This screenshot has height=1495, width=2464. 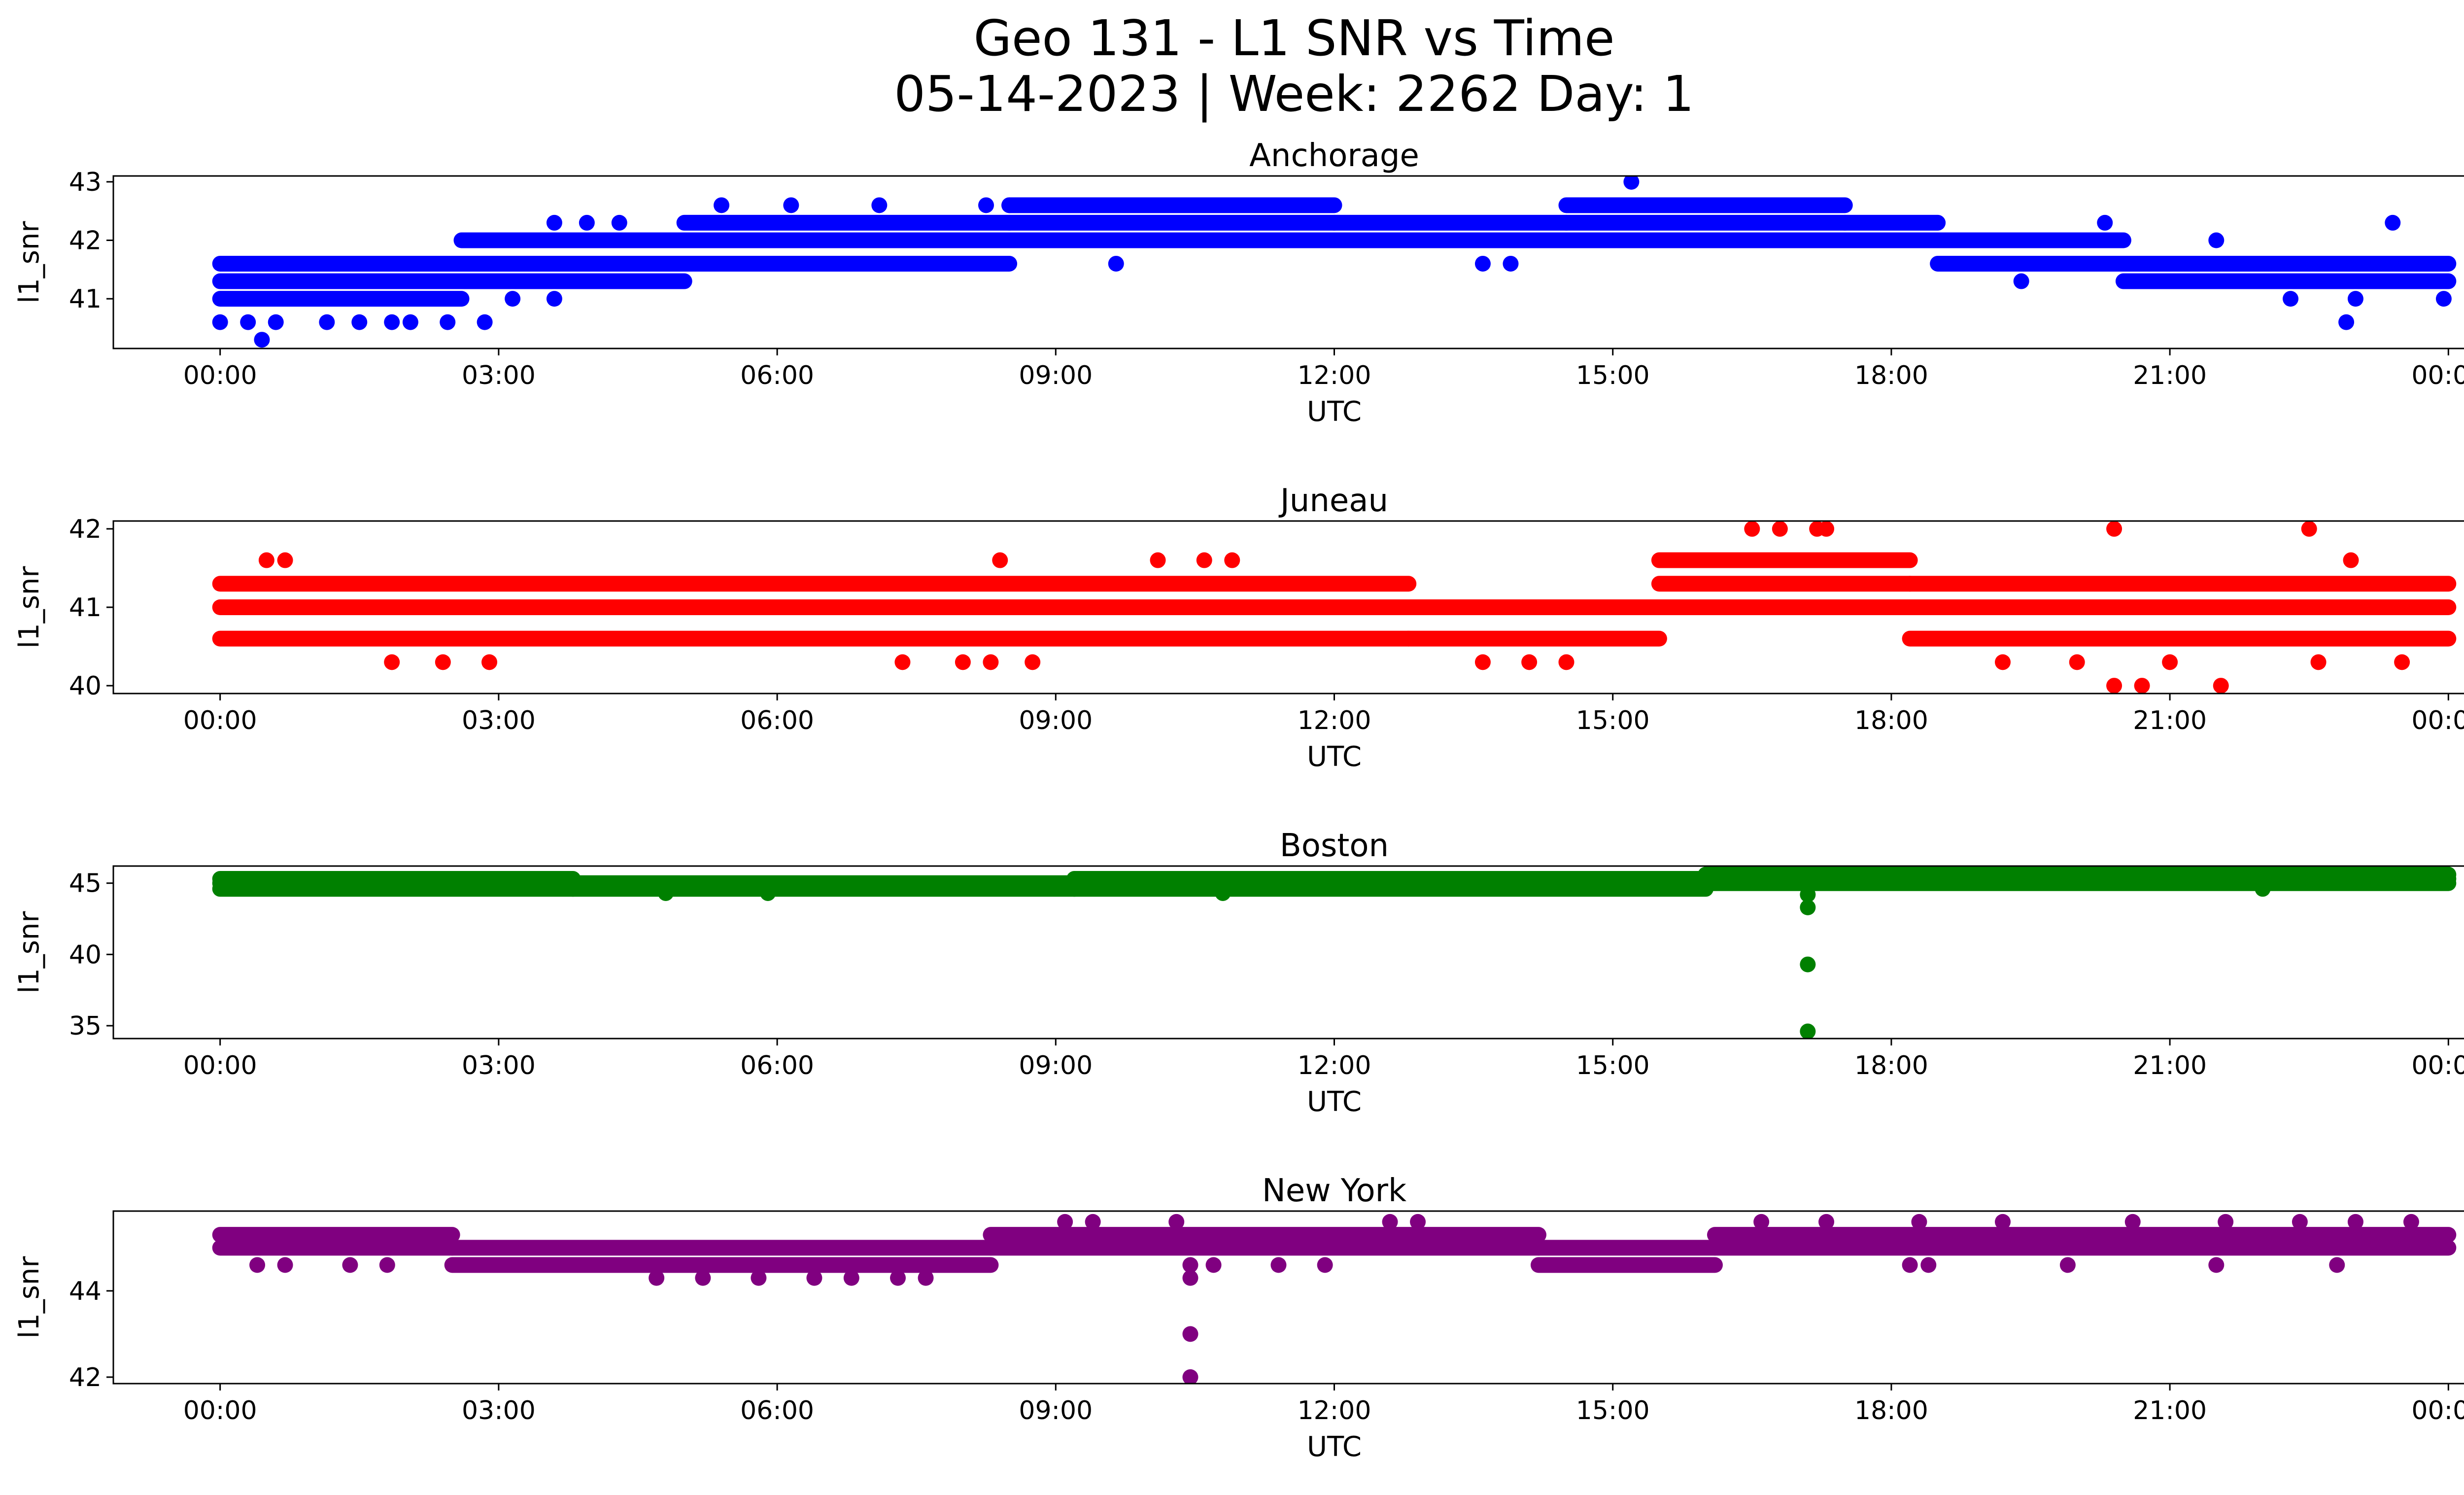 What do you see at coordinates (1294, 38) in the screenshot?
I see `figure-title-line1: Geo 131 - L1 SNR vs Time` at bounding box center [1294, 38].